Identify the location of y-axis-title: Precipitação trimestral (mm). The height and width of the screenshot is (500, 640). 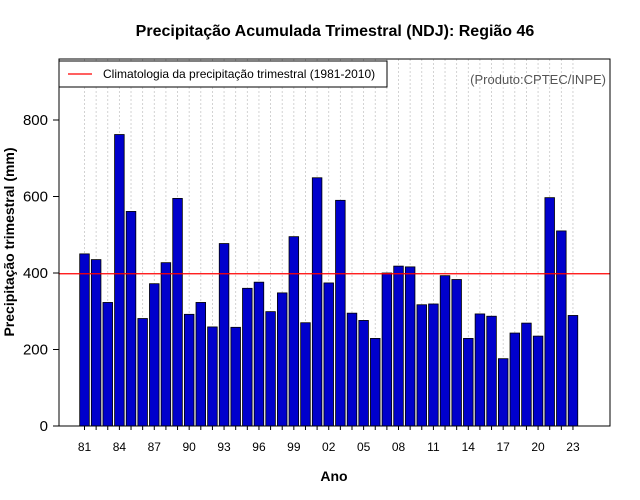
(9, 241).